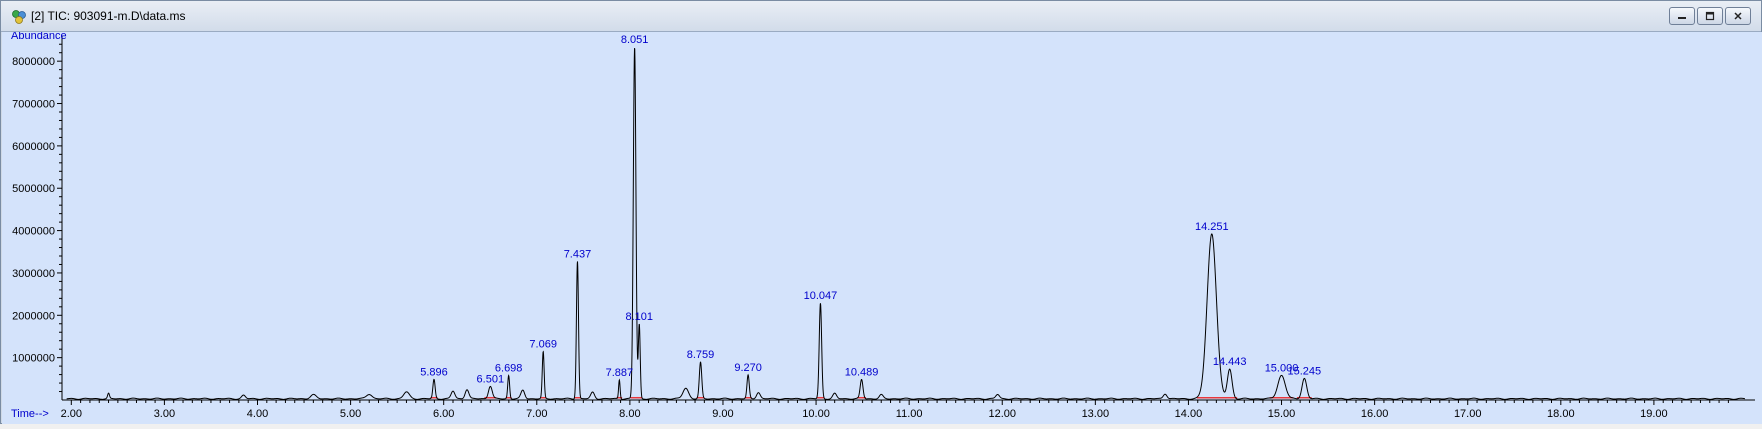  I want to click on y-tick-label: 2000000, so click(33, 316).